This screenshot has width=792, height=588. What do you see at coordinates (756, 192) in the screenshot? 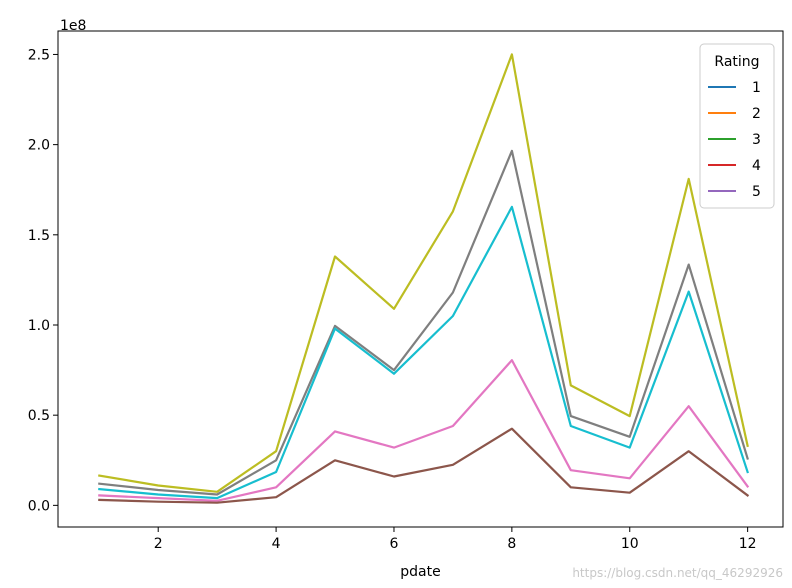
I see `legend-label: 5` at bounding box center [756, 192].